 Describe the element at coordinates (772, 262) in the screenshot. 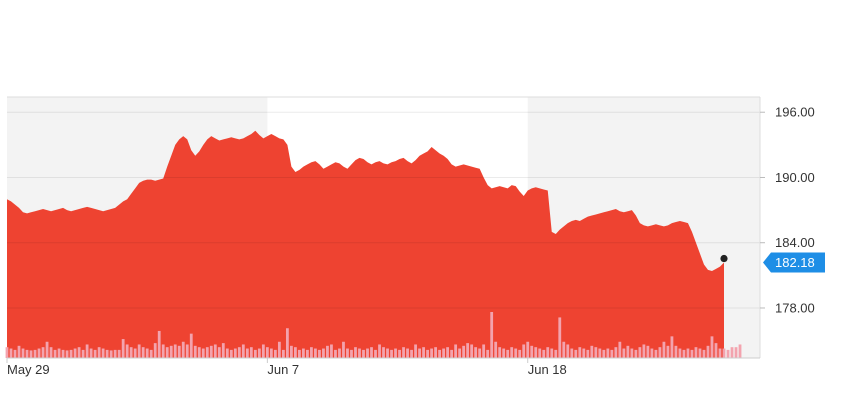

I see `current-price-indicator: 182.18` at that location.